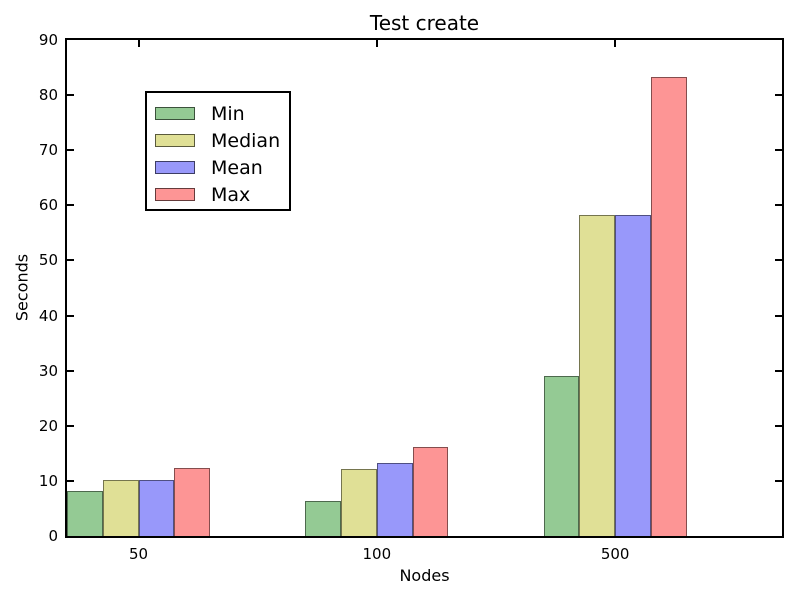  What do you see at coordinates (48, 150) in the screenshot?
I see `y-tick-label: 70` at bounding box center [48, 150].